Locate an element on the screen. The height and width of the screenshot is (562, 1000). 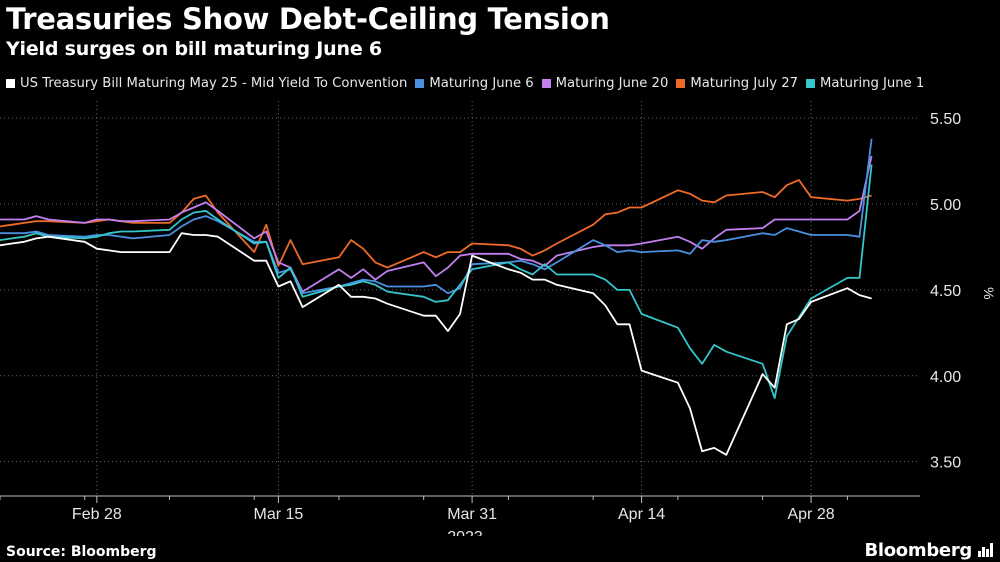
y-tick-label: 5.00 is located at coordinates (945, 205).